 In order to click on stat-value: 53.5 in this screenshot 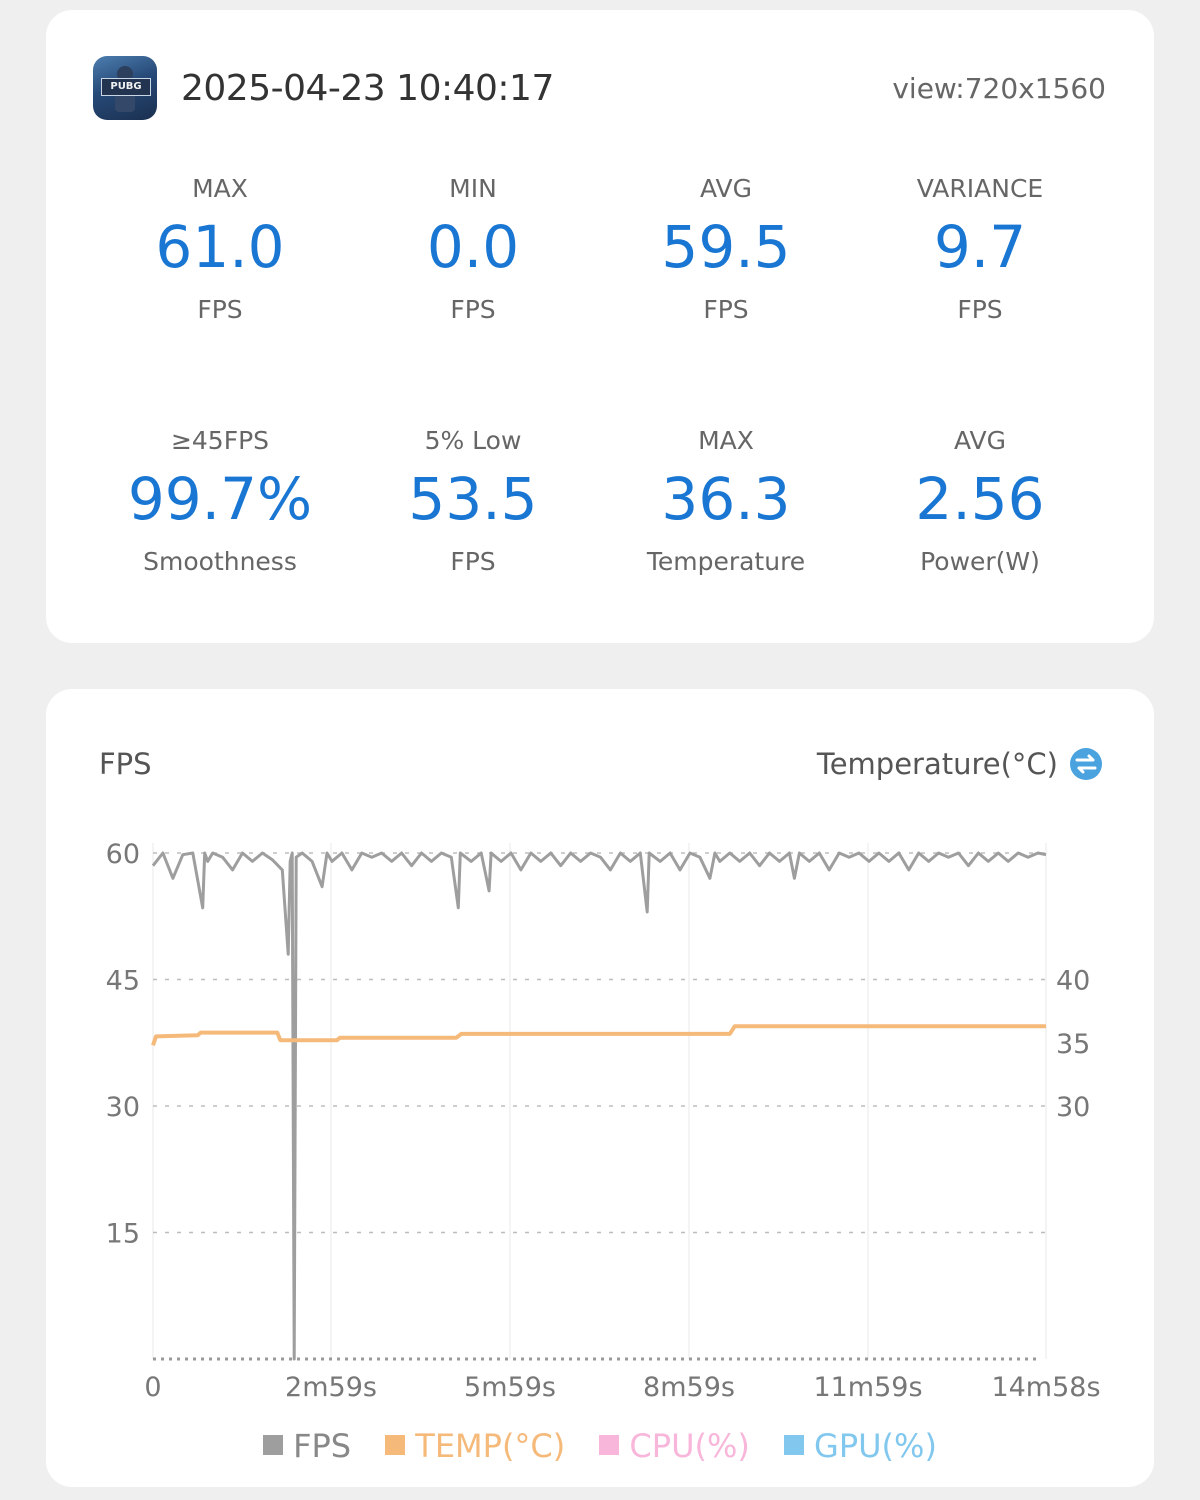, I will do `click(473, 499)`.